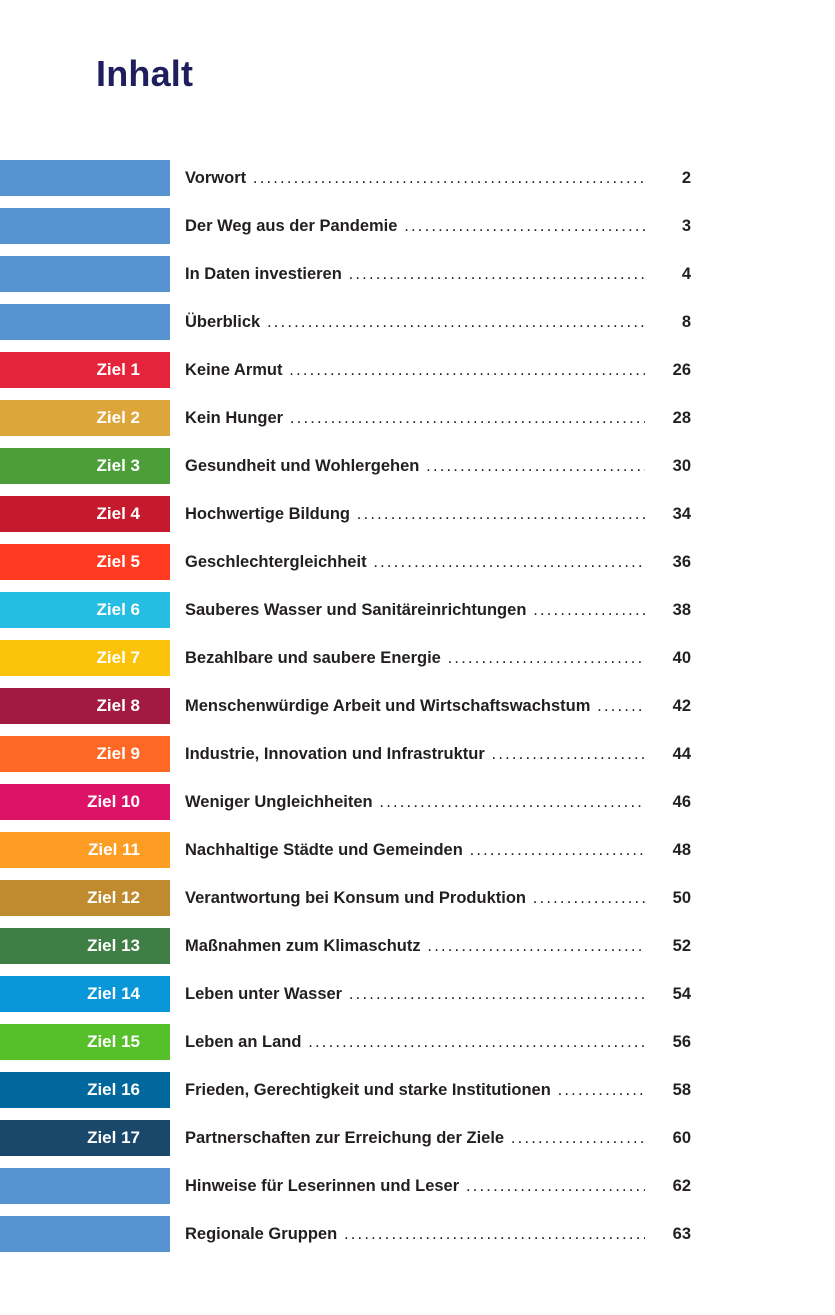 The width and height of the screenshot is (835, 1315). I want to click on toc-entry-title: Bezahlbare und saubere Energie, so click(415, 658).